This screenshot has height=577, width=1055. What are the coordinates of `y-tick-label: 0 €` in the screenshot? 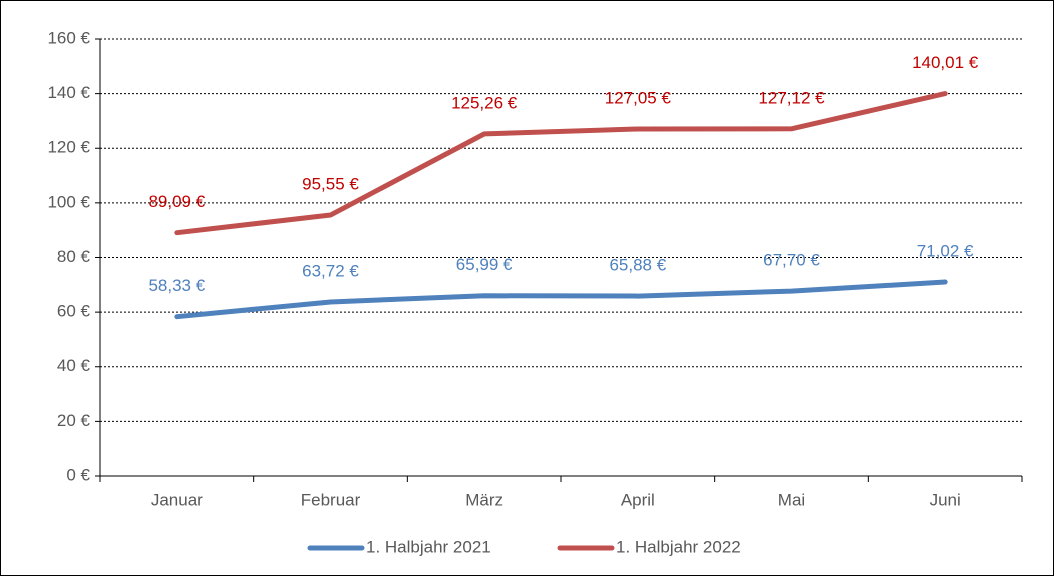 It's located at (78, 474).